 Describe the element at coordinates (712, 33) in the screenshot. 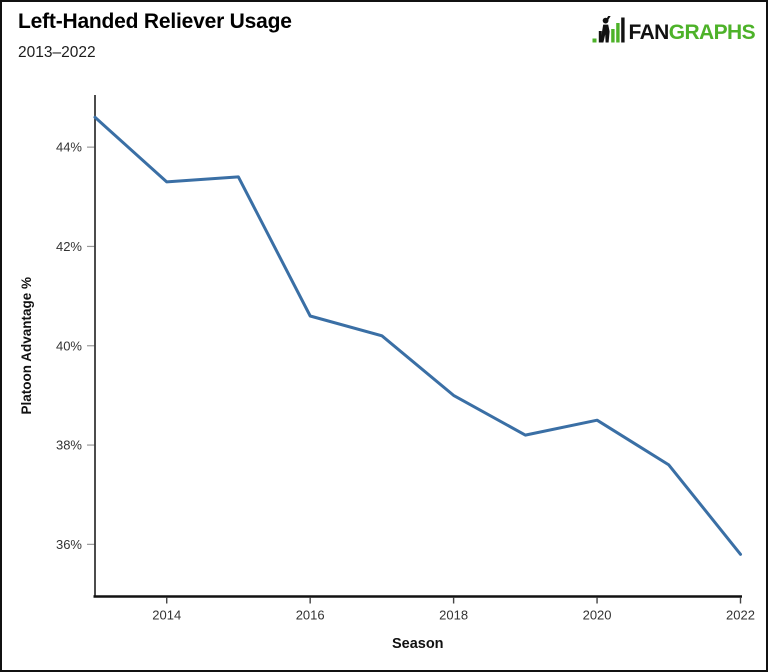

I see `logo-graphs-text: GRAPHS` at that location.